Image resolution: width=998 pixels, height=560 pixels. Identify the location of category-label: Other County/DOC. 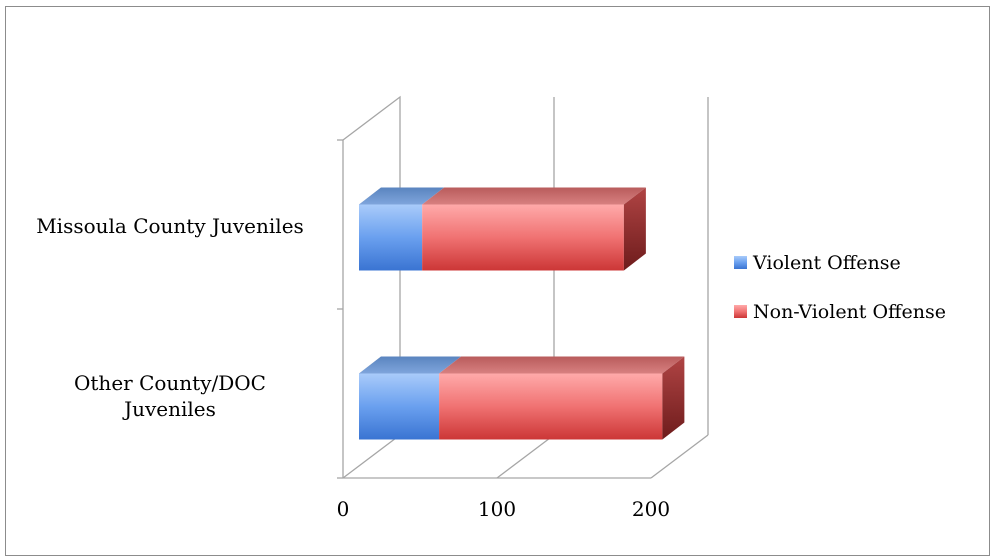
(170, 383).